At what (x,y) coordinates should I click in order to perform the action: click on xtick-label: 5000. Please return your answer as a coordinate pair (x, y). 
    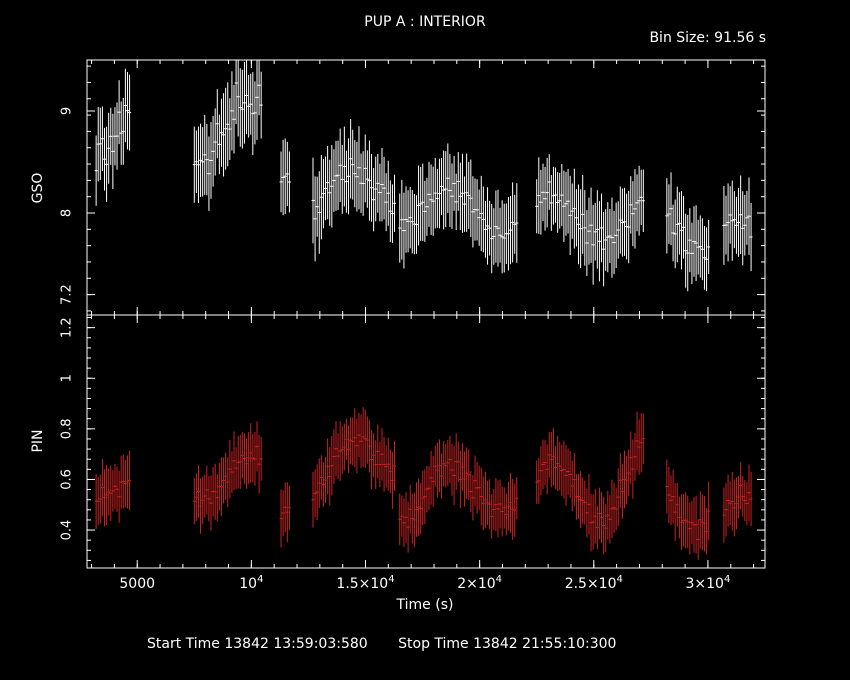
    Looking at the image, I should click on (137, 584).